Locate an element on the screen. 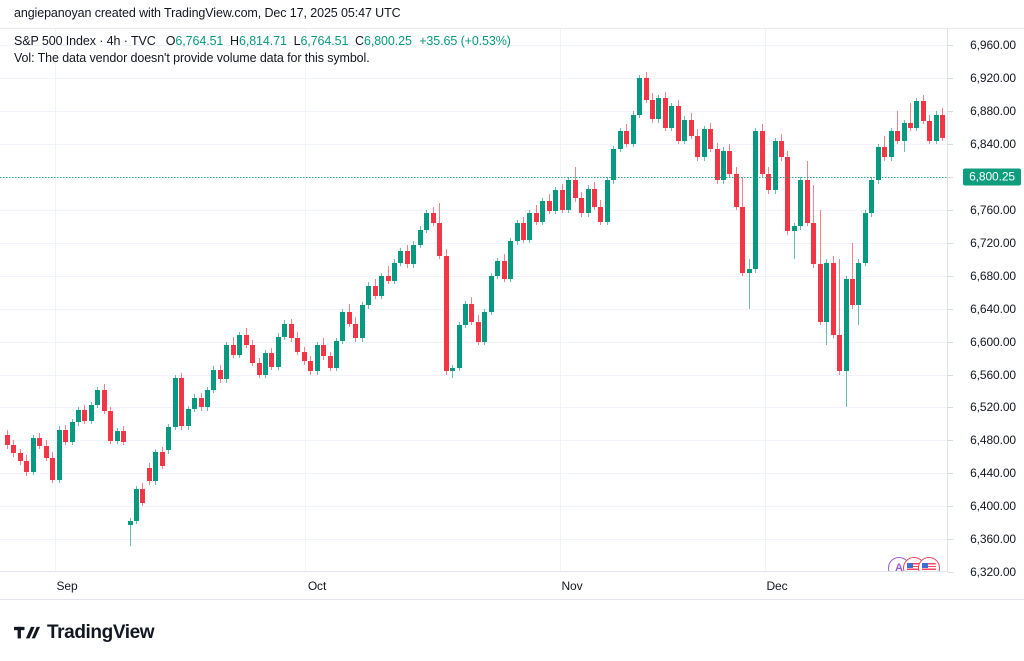  us-flag-event-icon is located at coordinates (929, 564).